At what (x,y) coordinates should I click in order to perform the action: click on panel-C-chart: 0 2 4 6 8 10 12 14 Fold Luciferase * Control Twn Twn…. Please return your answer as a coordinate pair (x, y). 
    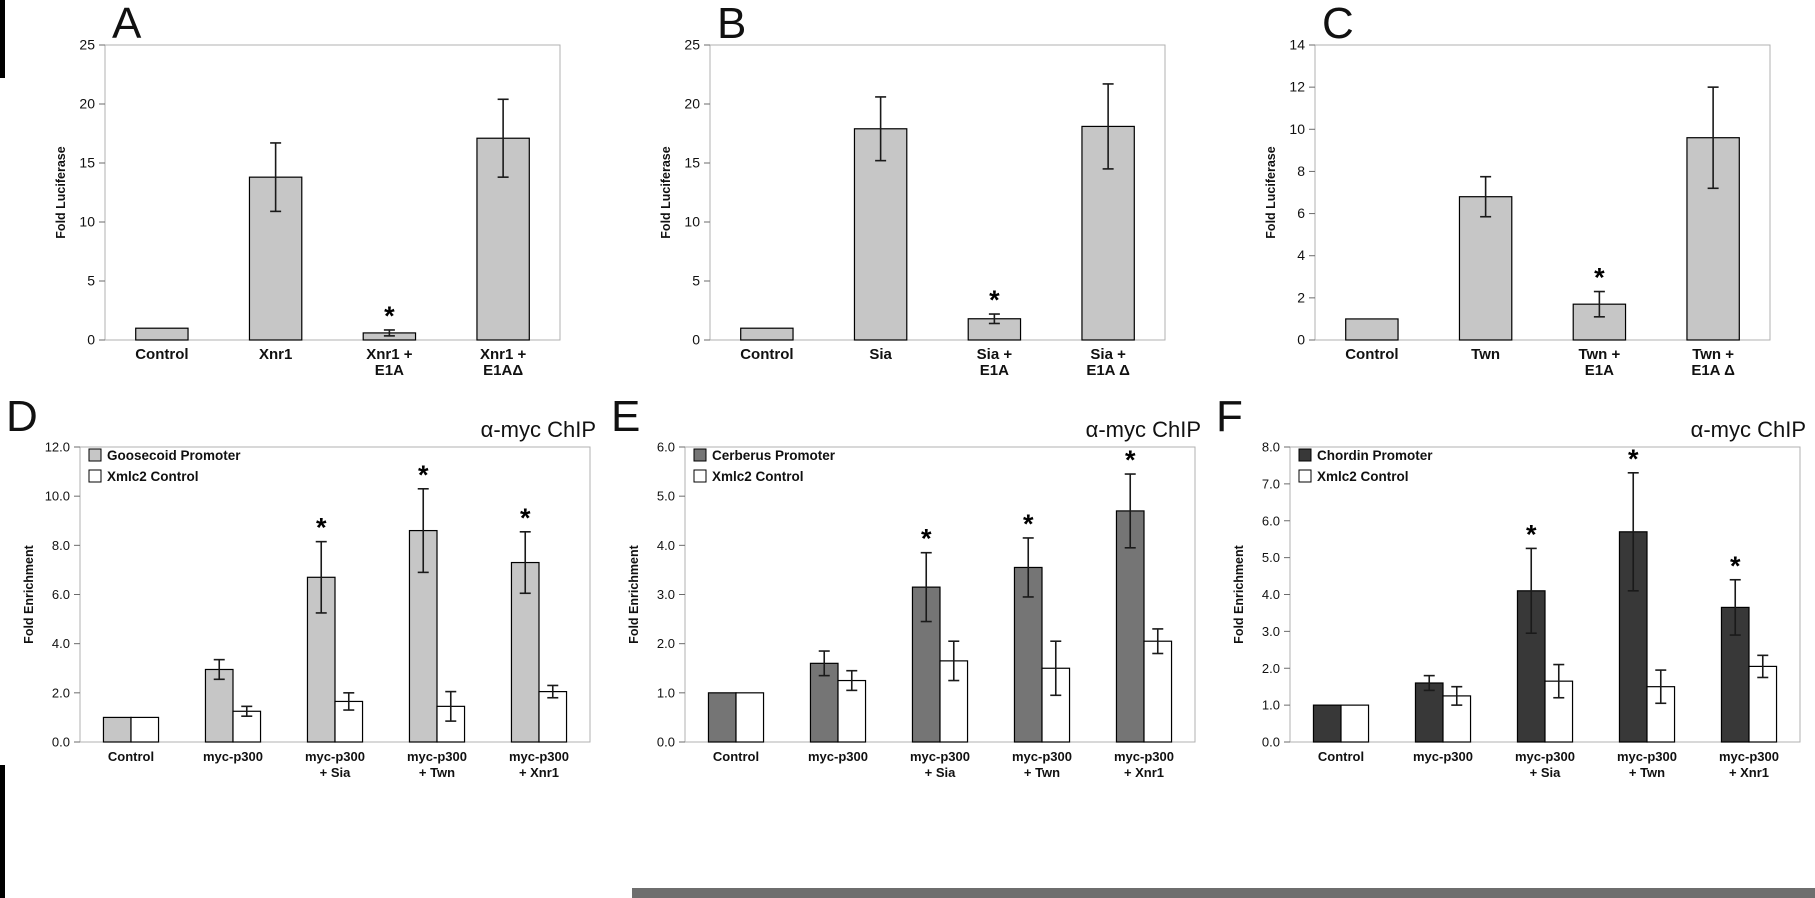
    Looking at the image, I should click on (1517, 208).